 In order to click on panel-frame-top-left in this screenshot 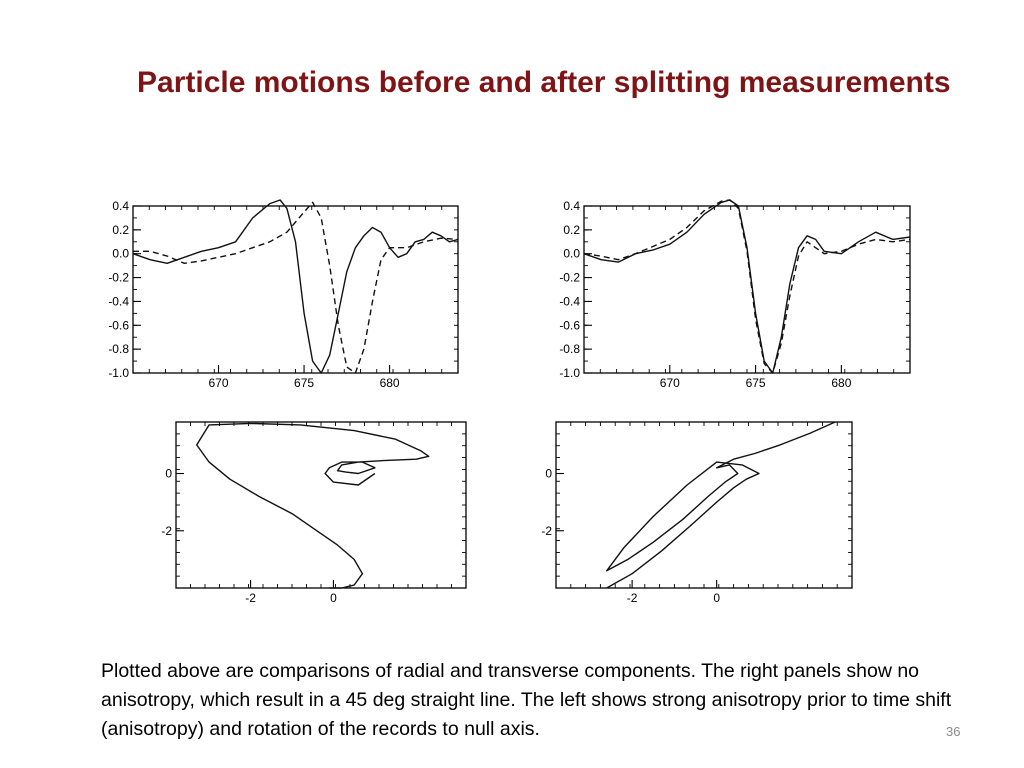, I will do `click(295, 289)`.